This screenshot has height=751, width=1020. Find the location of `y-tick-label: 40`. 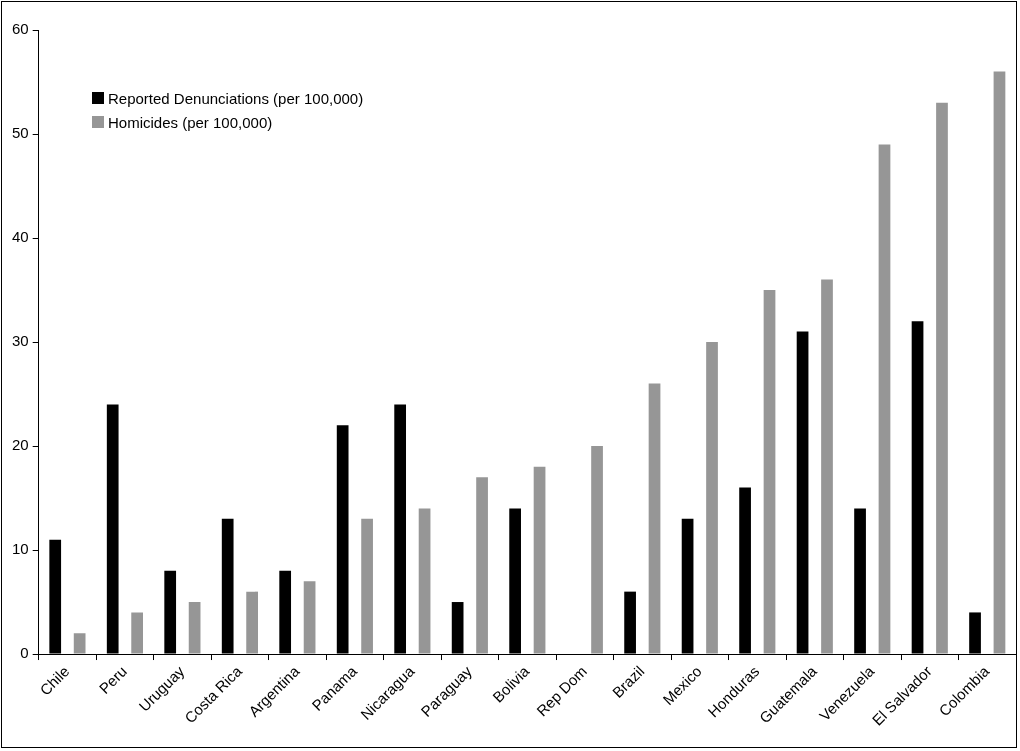

y-tick-label: 40 is located at coordinates (20, 237).